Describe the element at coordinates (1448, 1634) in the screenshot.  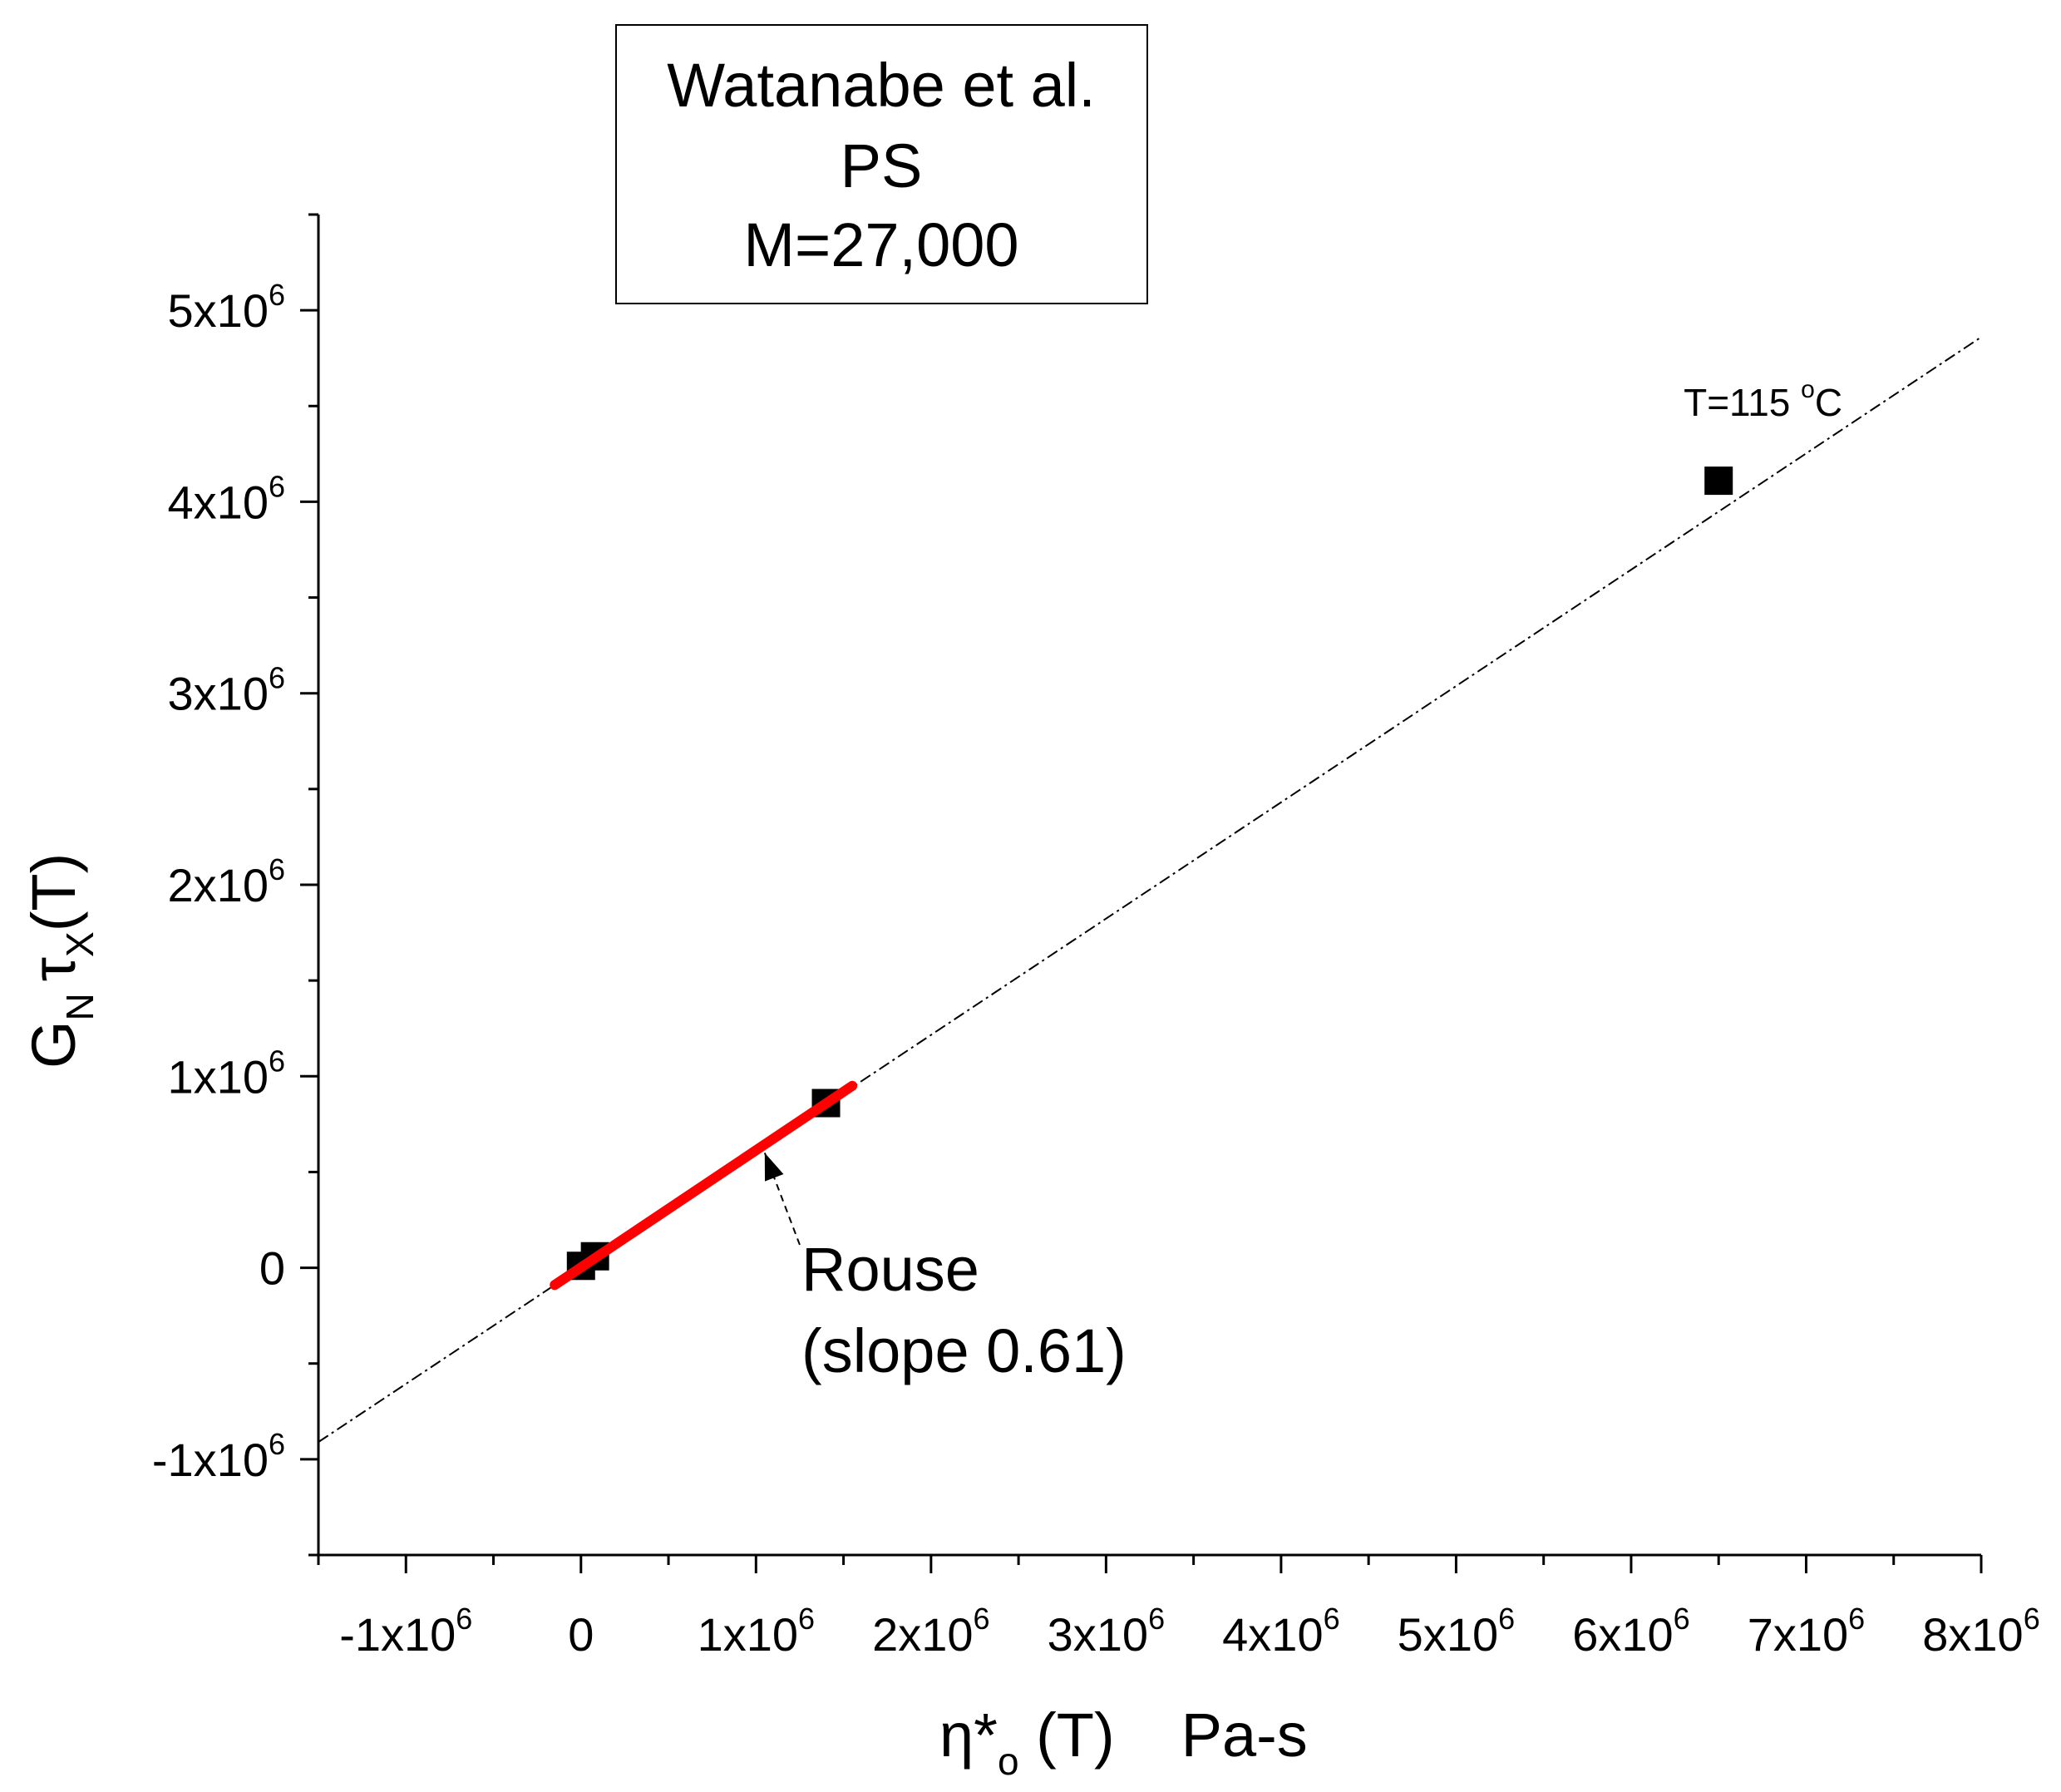
I see `x-tick-base: 5x10` at that location.